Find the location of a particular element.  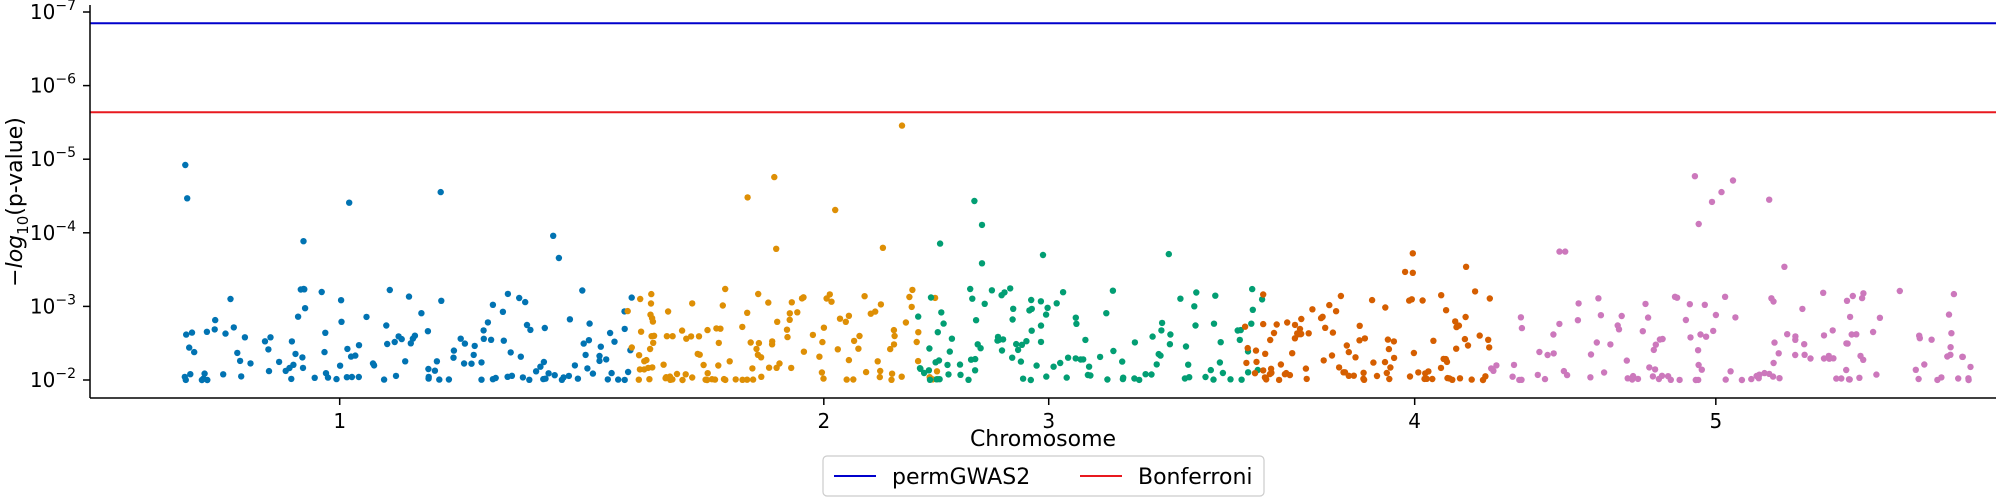

x-tick-label: 4 is located at coordinates (1414, 421).